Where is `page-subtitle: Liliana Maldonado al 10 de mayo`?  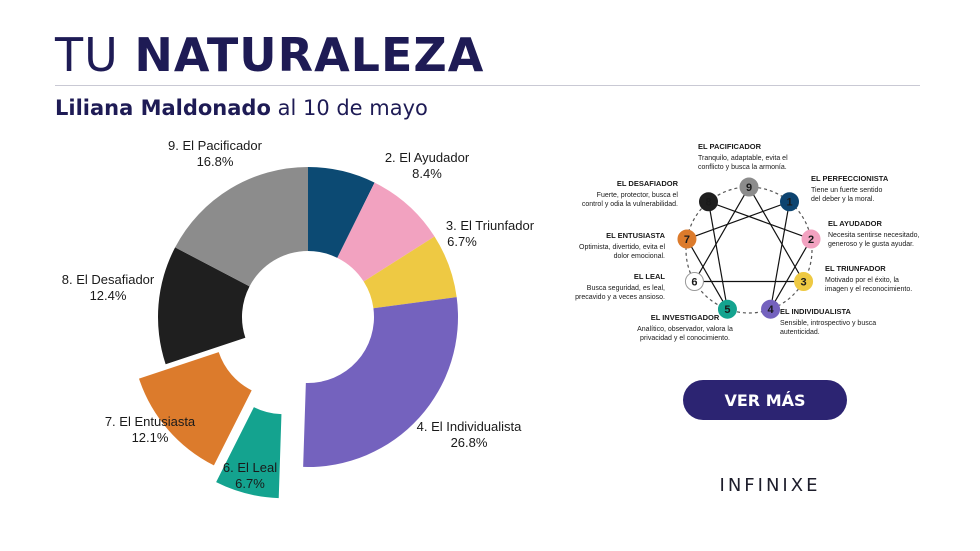
page-subtitle: Liliana Maldonado al 10 de mayo is located at coordinates (241, 108).